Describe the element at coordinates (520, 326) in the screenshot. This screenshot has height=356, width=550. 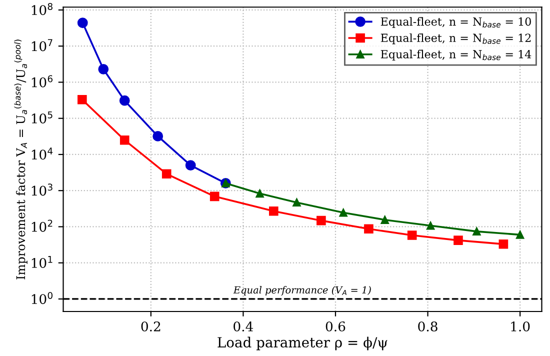
I see `x-tick-label: 1.0` at that location.